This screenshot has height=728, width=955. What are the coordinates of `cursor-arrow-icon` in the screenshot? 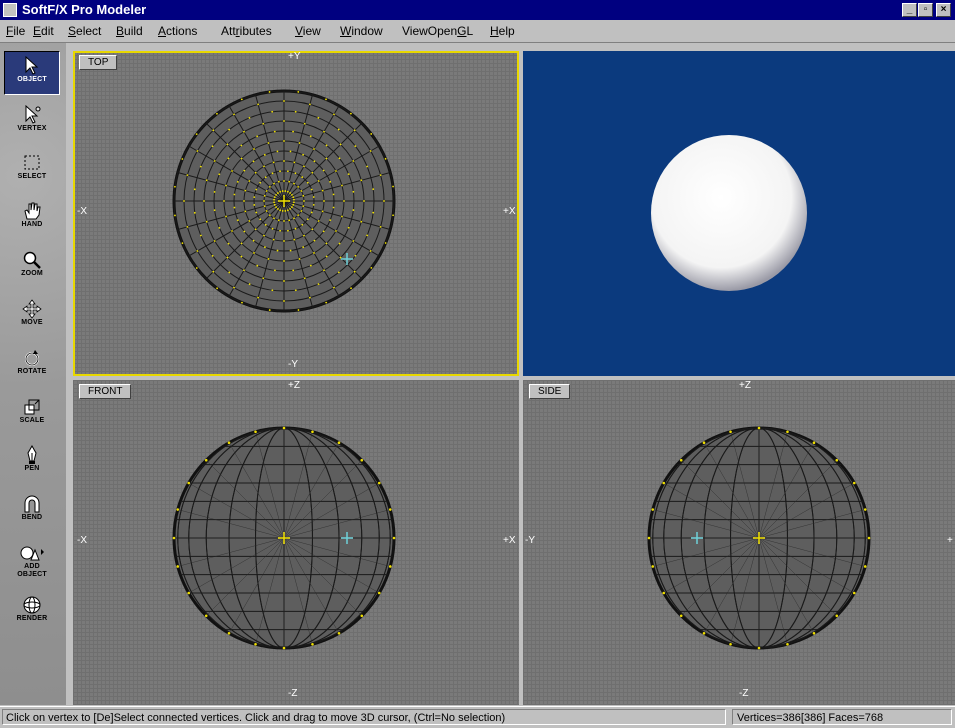 It's located at (32, 65).